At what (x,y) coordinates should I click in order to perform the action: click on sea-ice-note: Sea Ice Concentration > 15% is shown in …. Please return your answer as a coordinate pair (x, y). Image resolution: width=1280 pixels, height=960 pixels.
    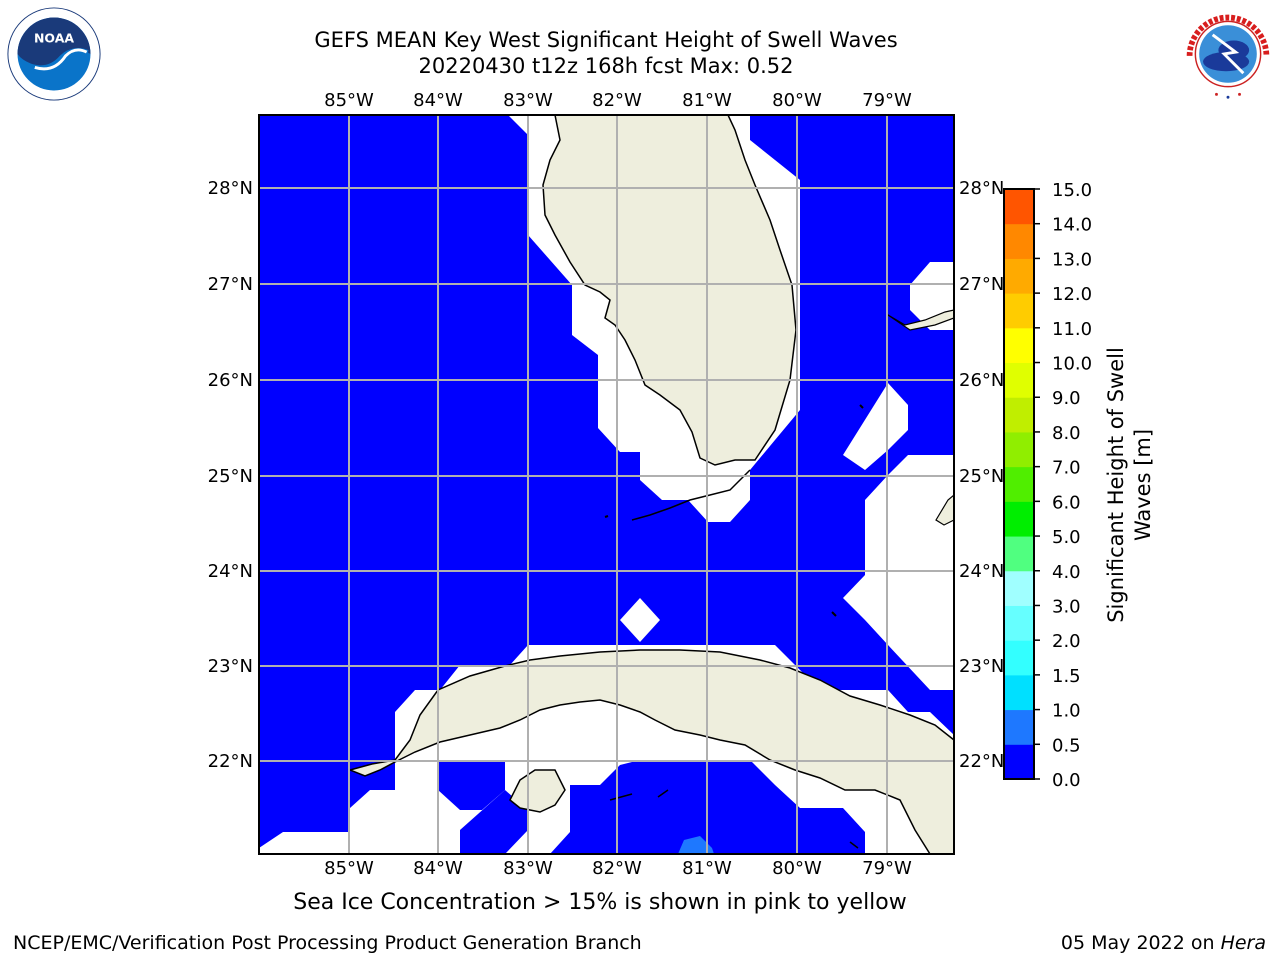
    Looking at the image, I should click on (600, 902).